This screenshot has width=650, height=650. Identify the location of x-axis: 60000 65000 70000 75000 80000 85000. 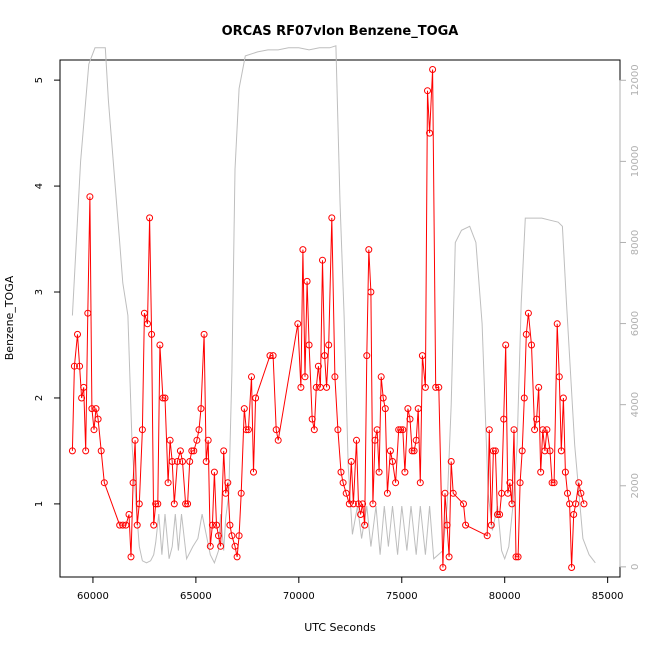
(350, 589).